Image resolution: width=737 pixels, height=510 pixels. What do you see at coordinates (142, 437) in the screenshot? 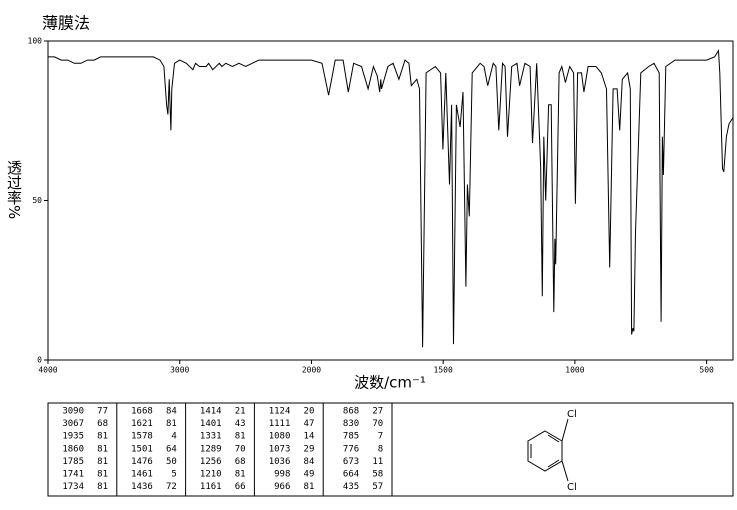
I see `wavenumber-cell: 1578` at bounding box center [142, 437].